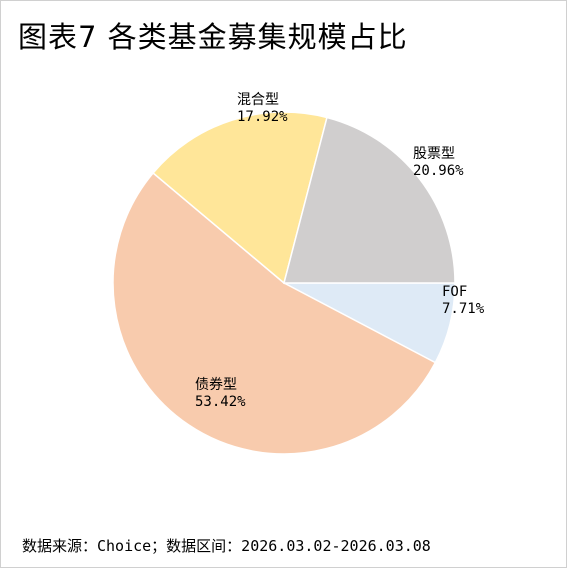  What do you see at coordinates (216, 385) in the screenshot?
I see `slice-name-label: 债券型` at bounding box center [216, 385].